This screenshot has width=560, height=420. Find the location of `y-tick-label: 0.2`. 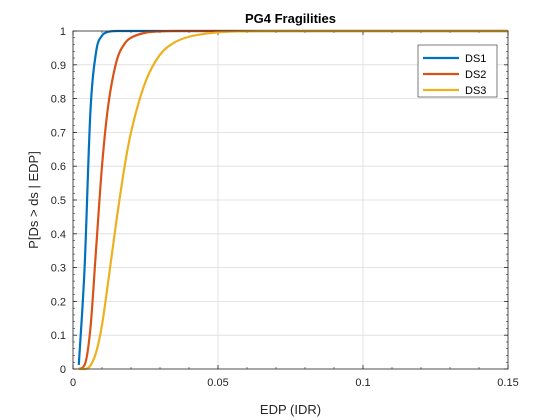

y-tick-label: 0.2 is located at coordinates (58, 302).